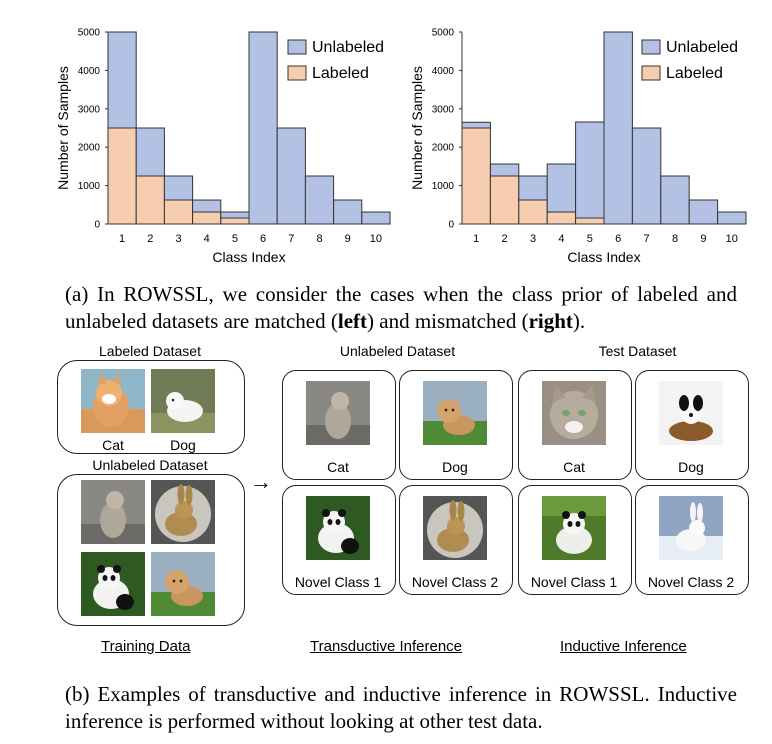 The width and height of the screenshot is (772, 744). Describe the element at coordinates (150, 351) in the screenshot. I see `labeled-dataset-title: Labeled Dataset` at that location.